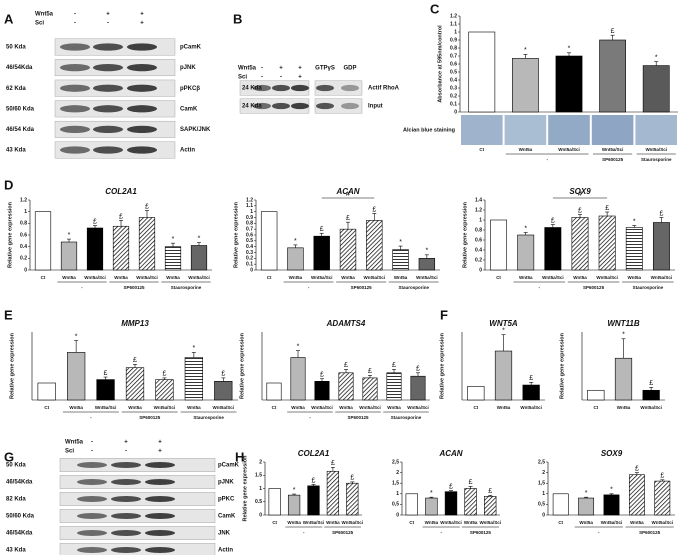  Describe the element at coordinates (20, 130) in the screenshot. I see `molecular-weight: 46/54 Kda` at that location.